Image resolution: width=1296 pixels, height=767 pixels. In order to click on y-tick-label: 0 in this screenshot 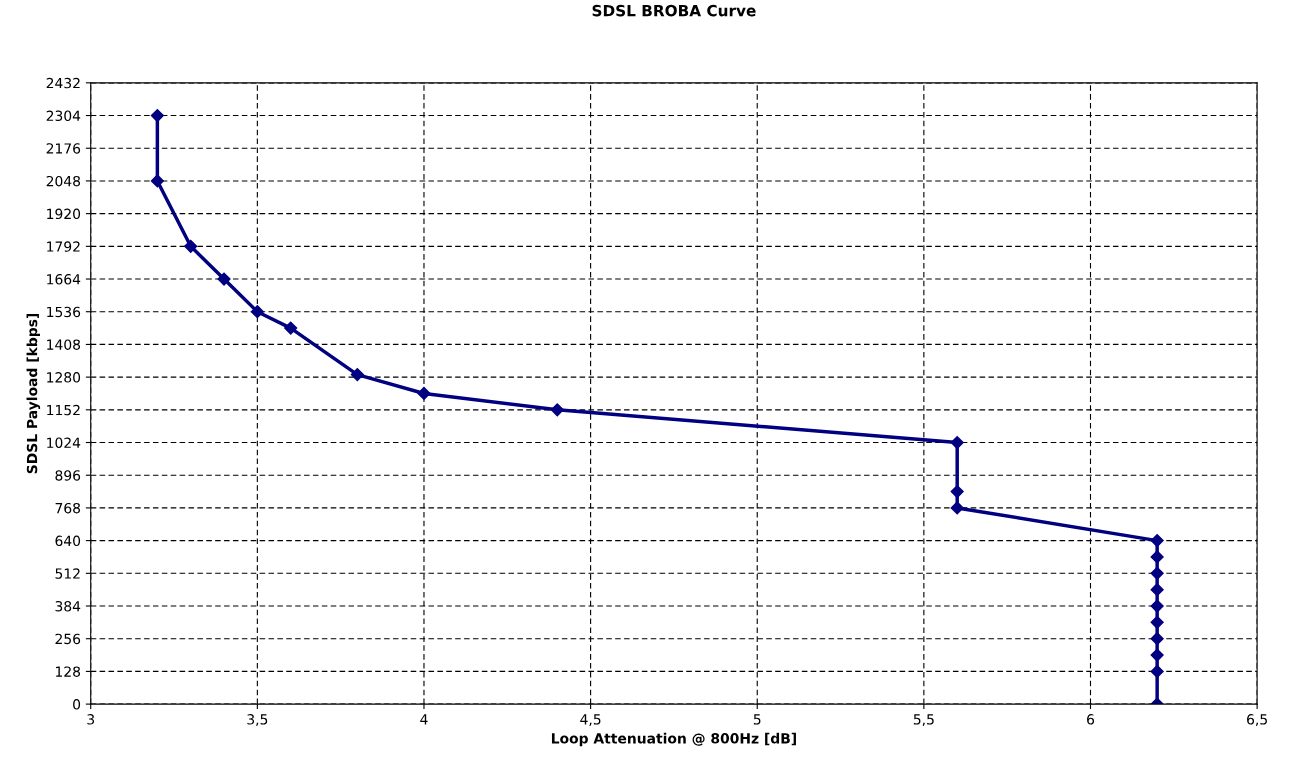, I will do `click(77, 704)`.